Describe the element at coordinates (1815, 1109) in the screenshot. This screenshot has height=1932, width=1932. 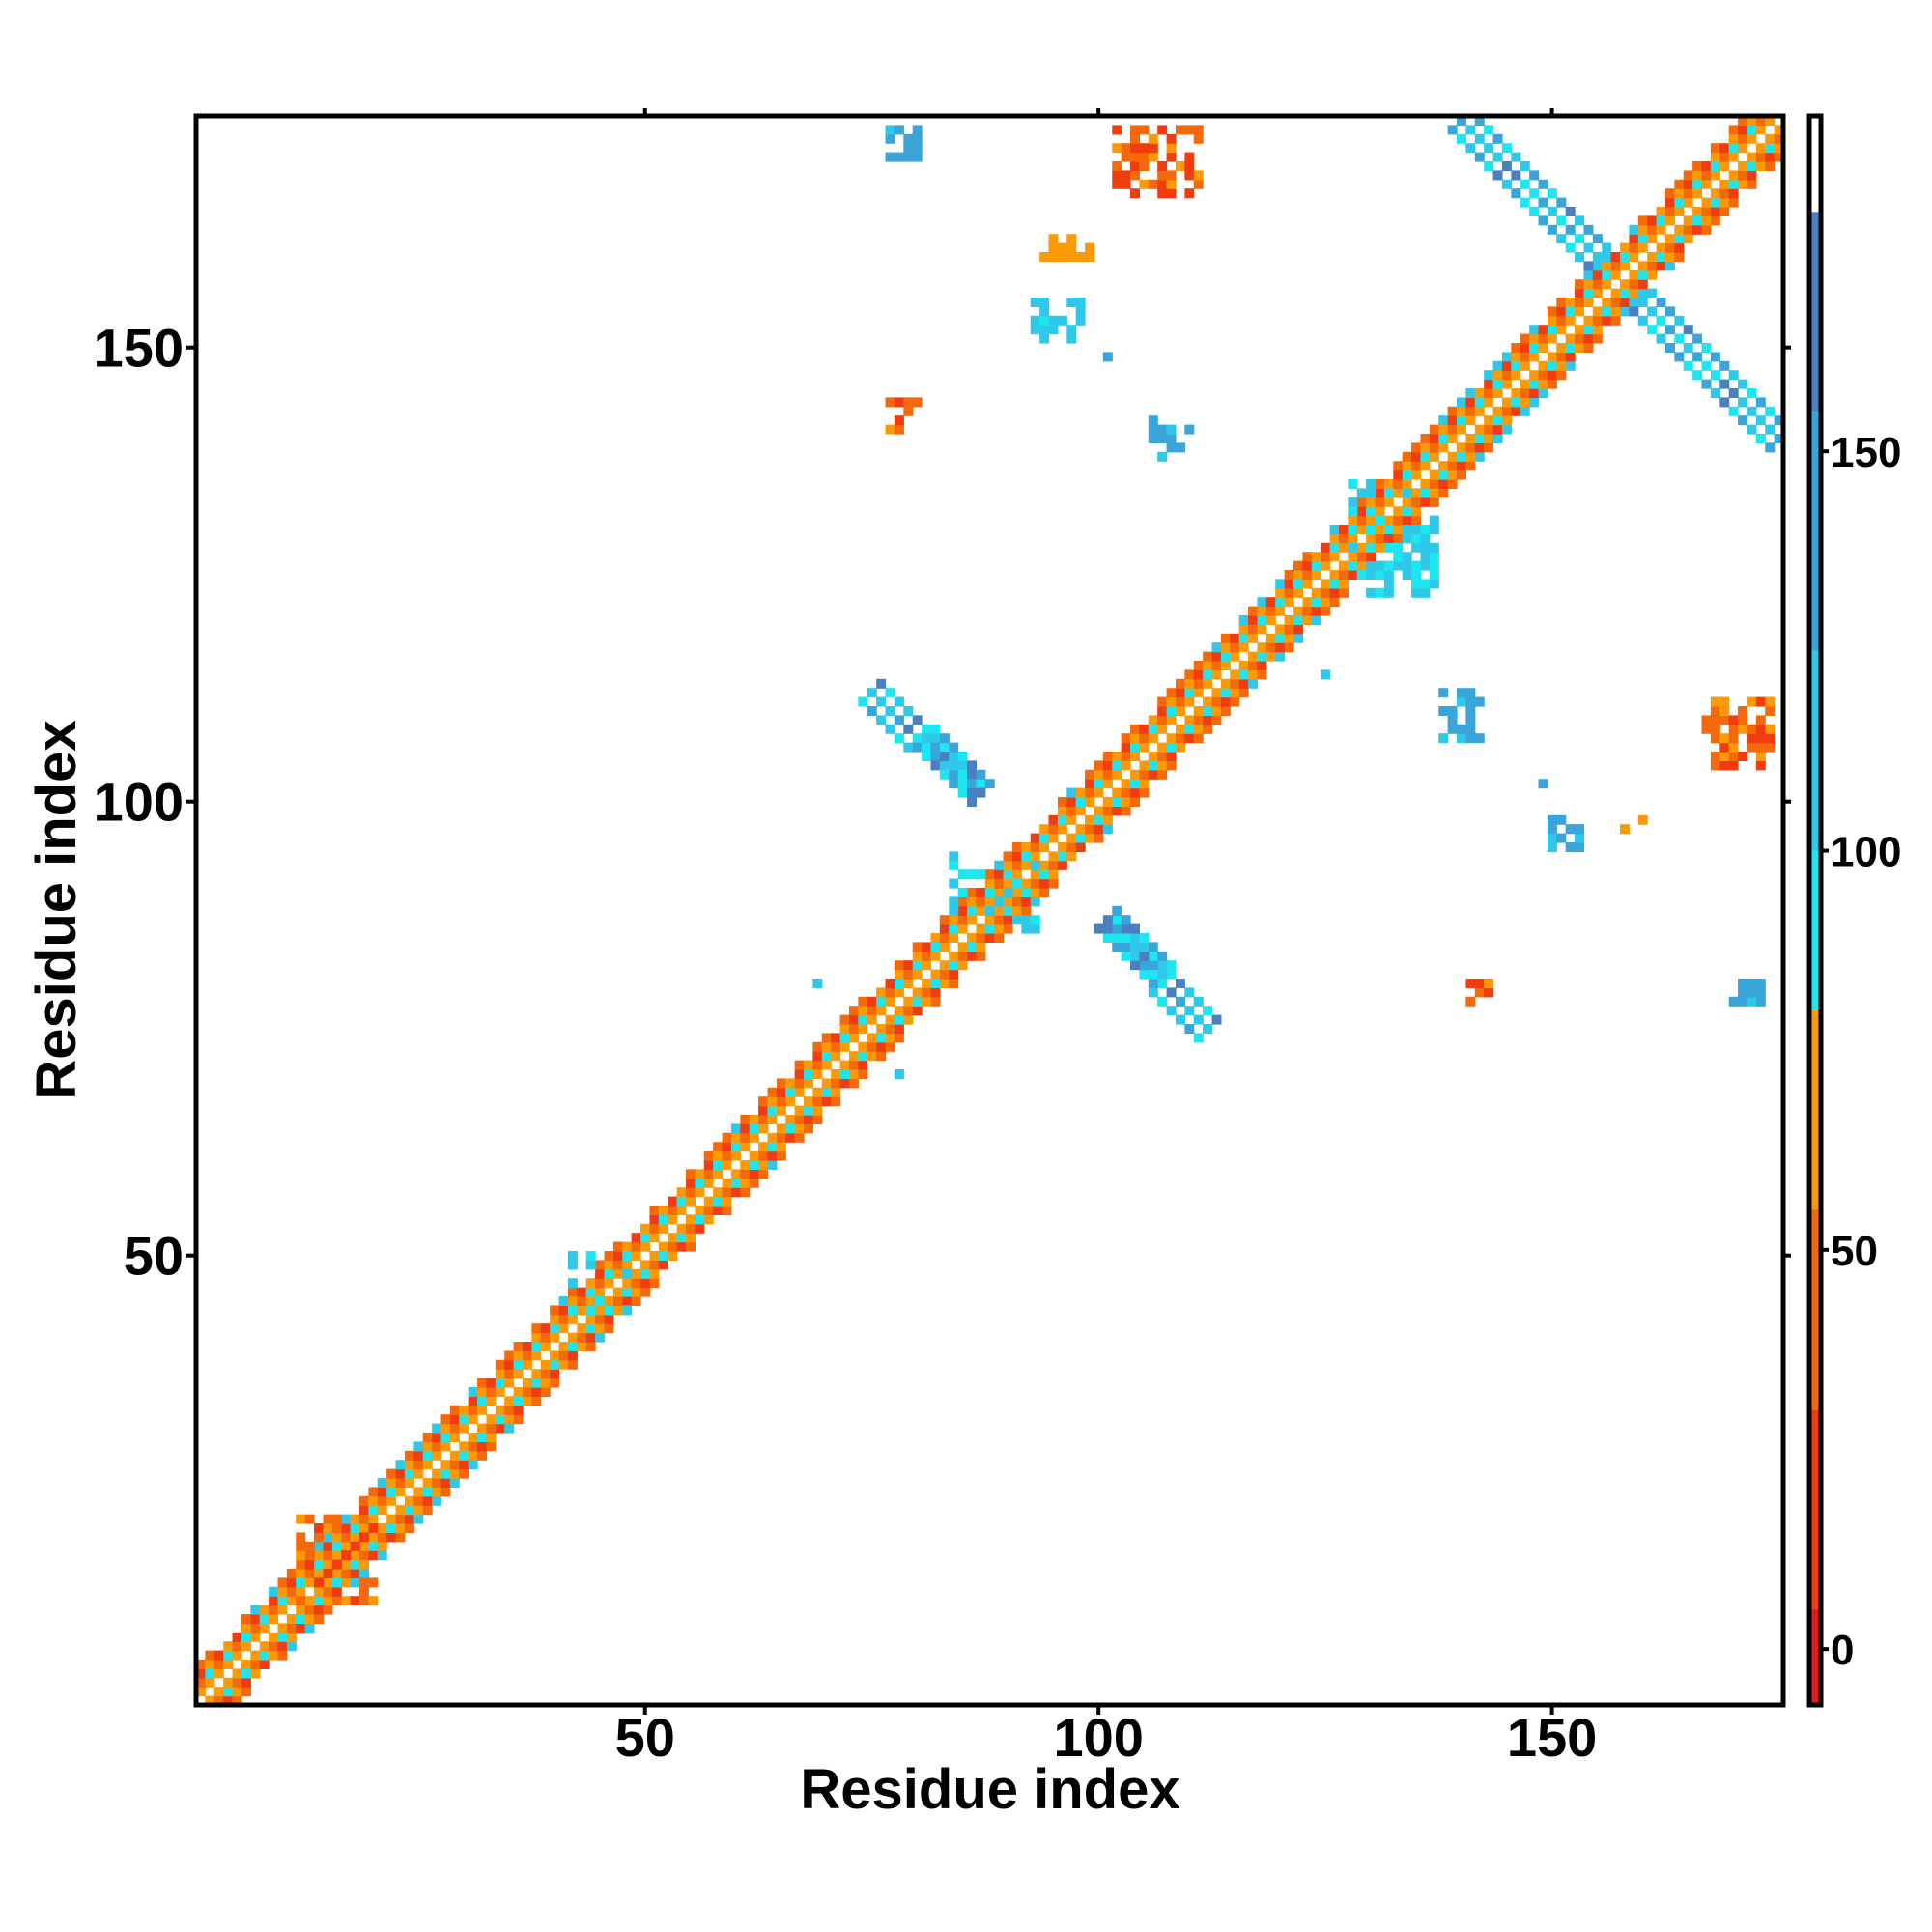
I see `colorbar-band` at that location.